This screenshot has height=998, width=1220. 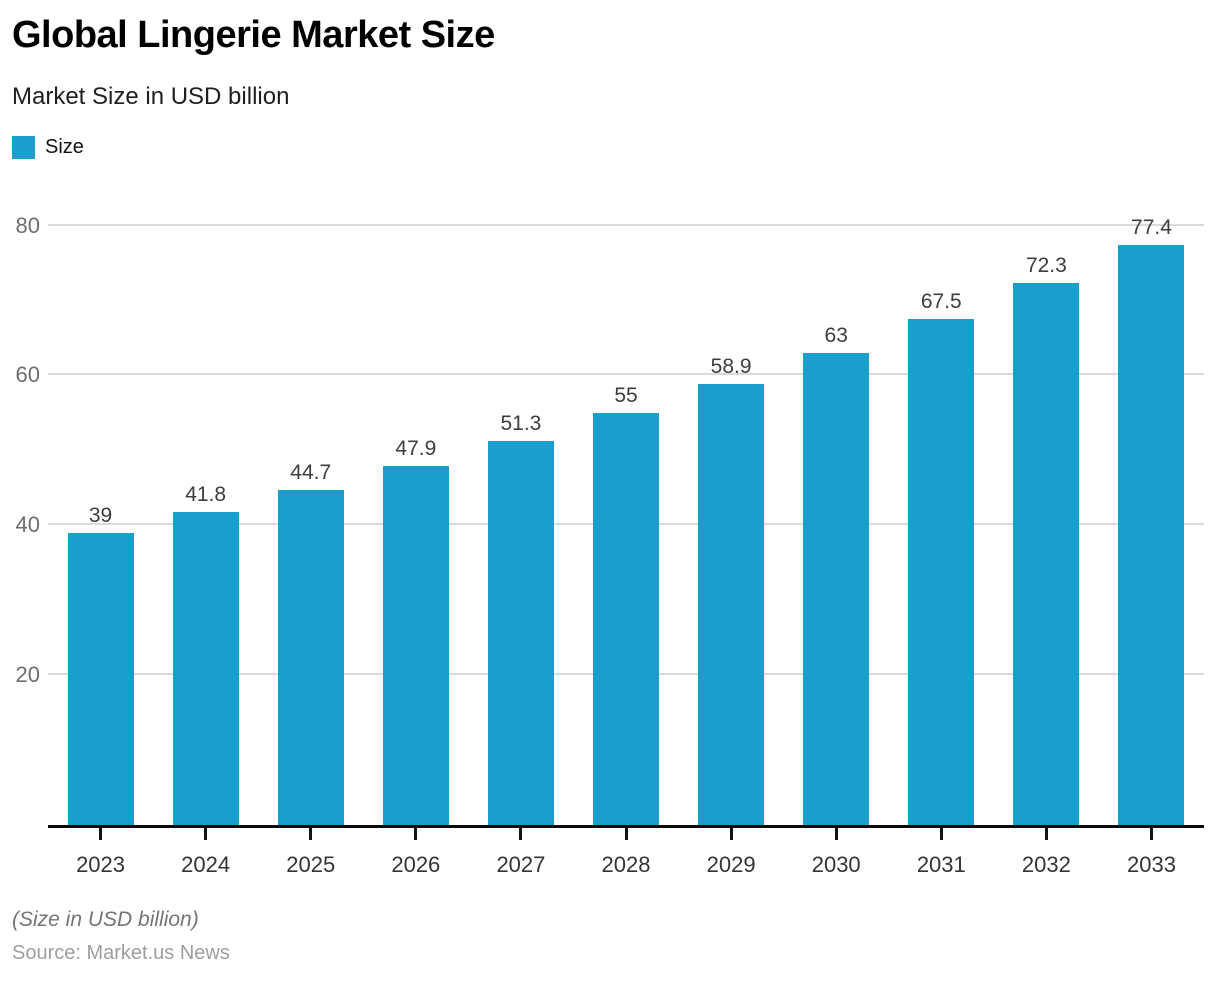 I want to click on bar-value-label: 77.4, so click(x=1151, y=228).